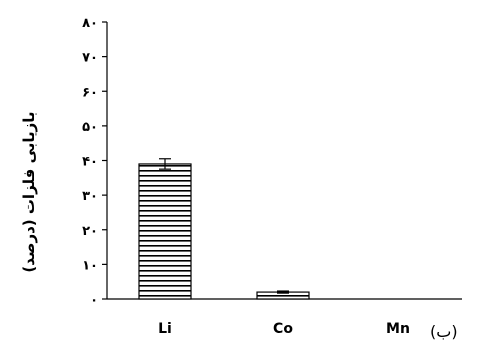  I want to click on x-axis-tick-labels: Li Co Mn, so click(284, 329).